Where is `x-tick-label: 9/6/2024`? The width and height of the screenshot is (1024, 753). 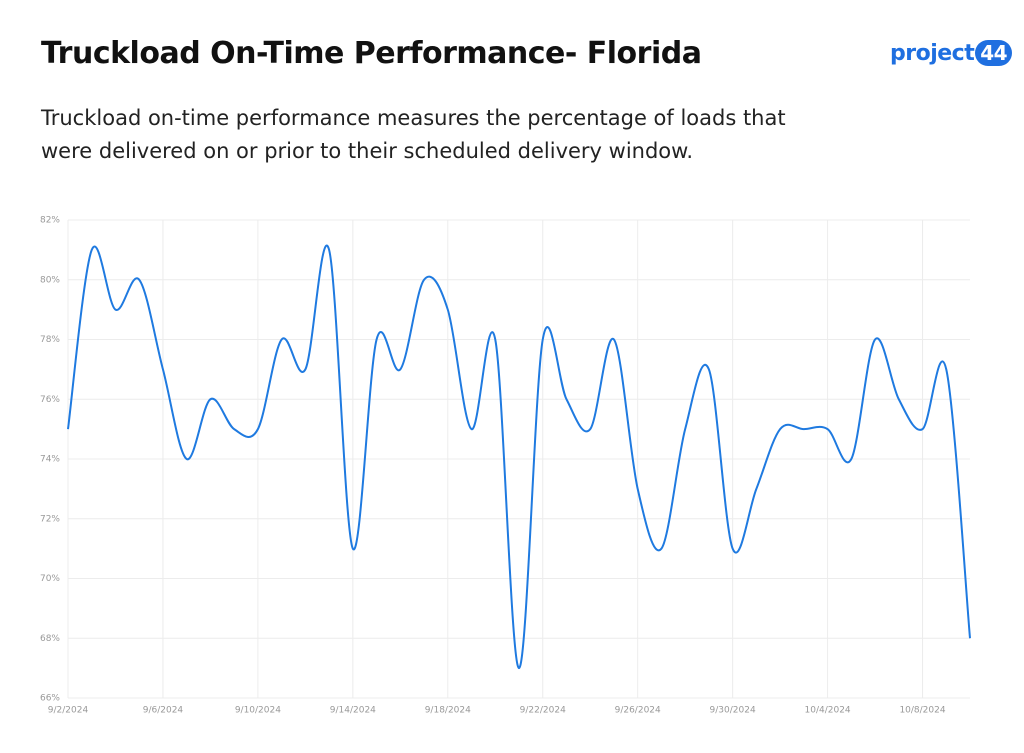
x-tick-label: 9/6/2024 is located at coordinates (163, 711).